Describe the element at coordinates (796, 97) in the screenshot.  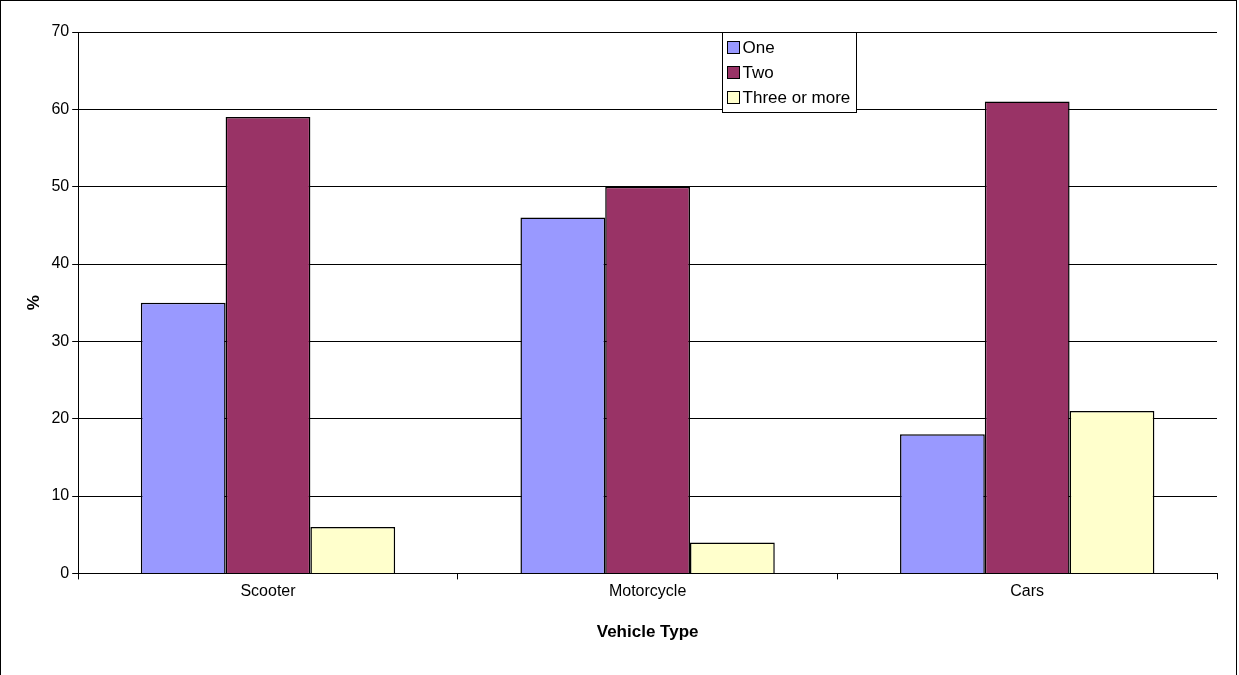
I see `legend-label: Three or more` at that location.